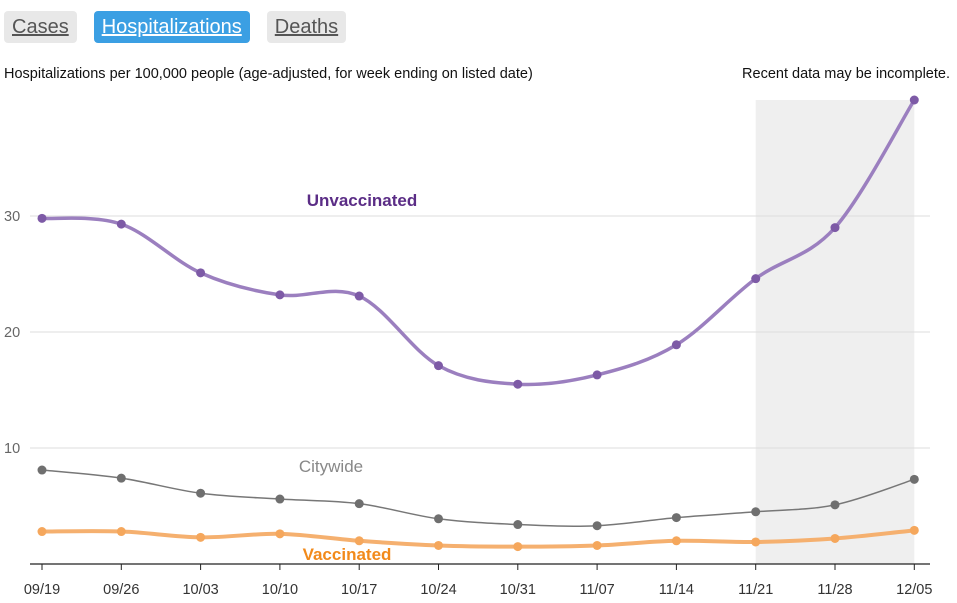 Image resolution: width=957 pixels, height=603 pixels. I want to click on x-tick-label: 10/03, so click(200, 590).